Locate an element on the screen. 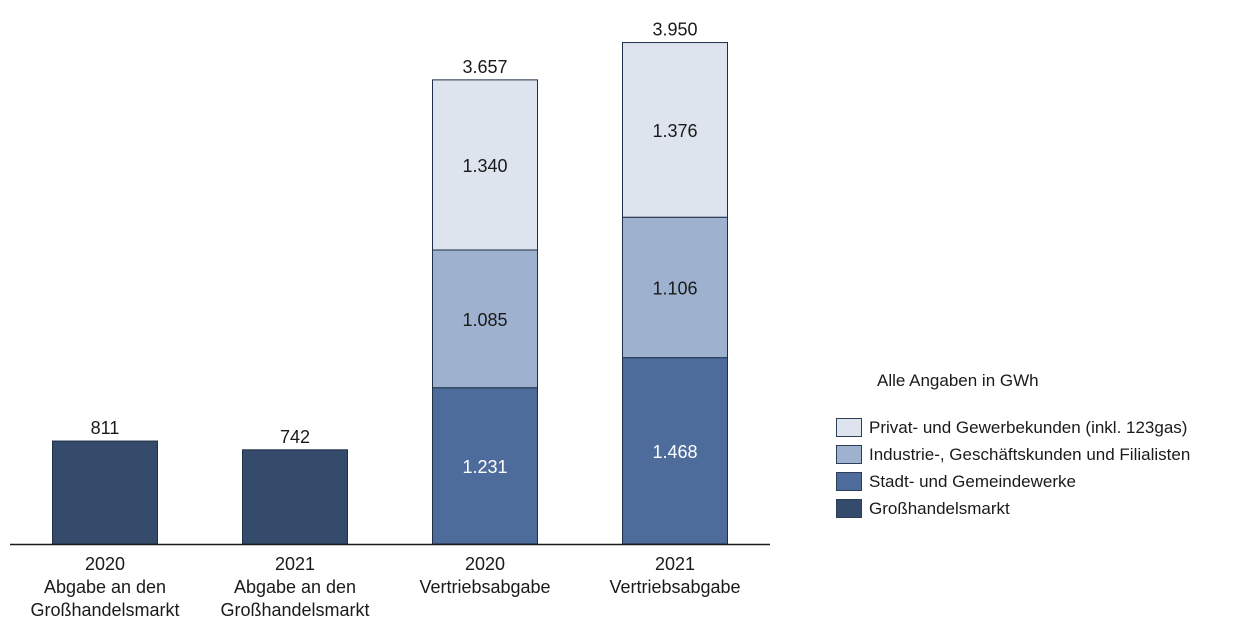  bar-total-label: 742 is located at coordinates (295, 437).